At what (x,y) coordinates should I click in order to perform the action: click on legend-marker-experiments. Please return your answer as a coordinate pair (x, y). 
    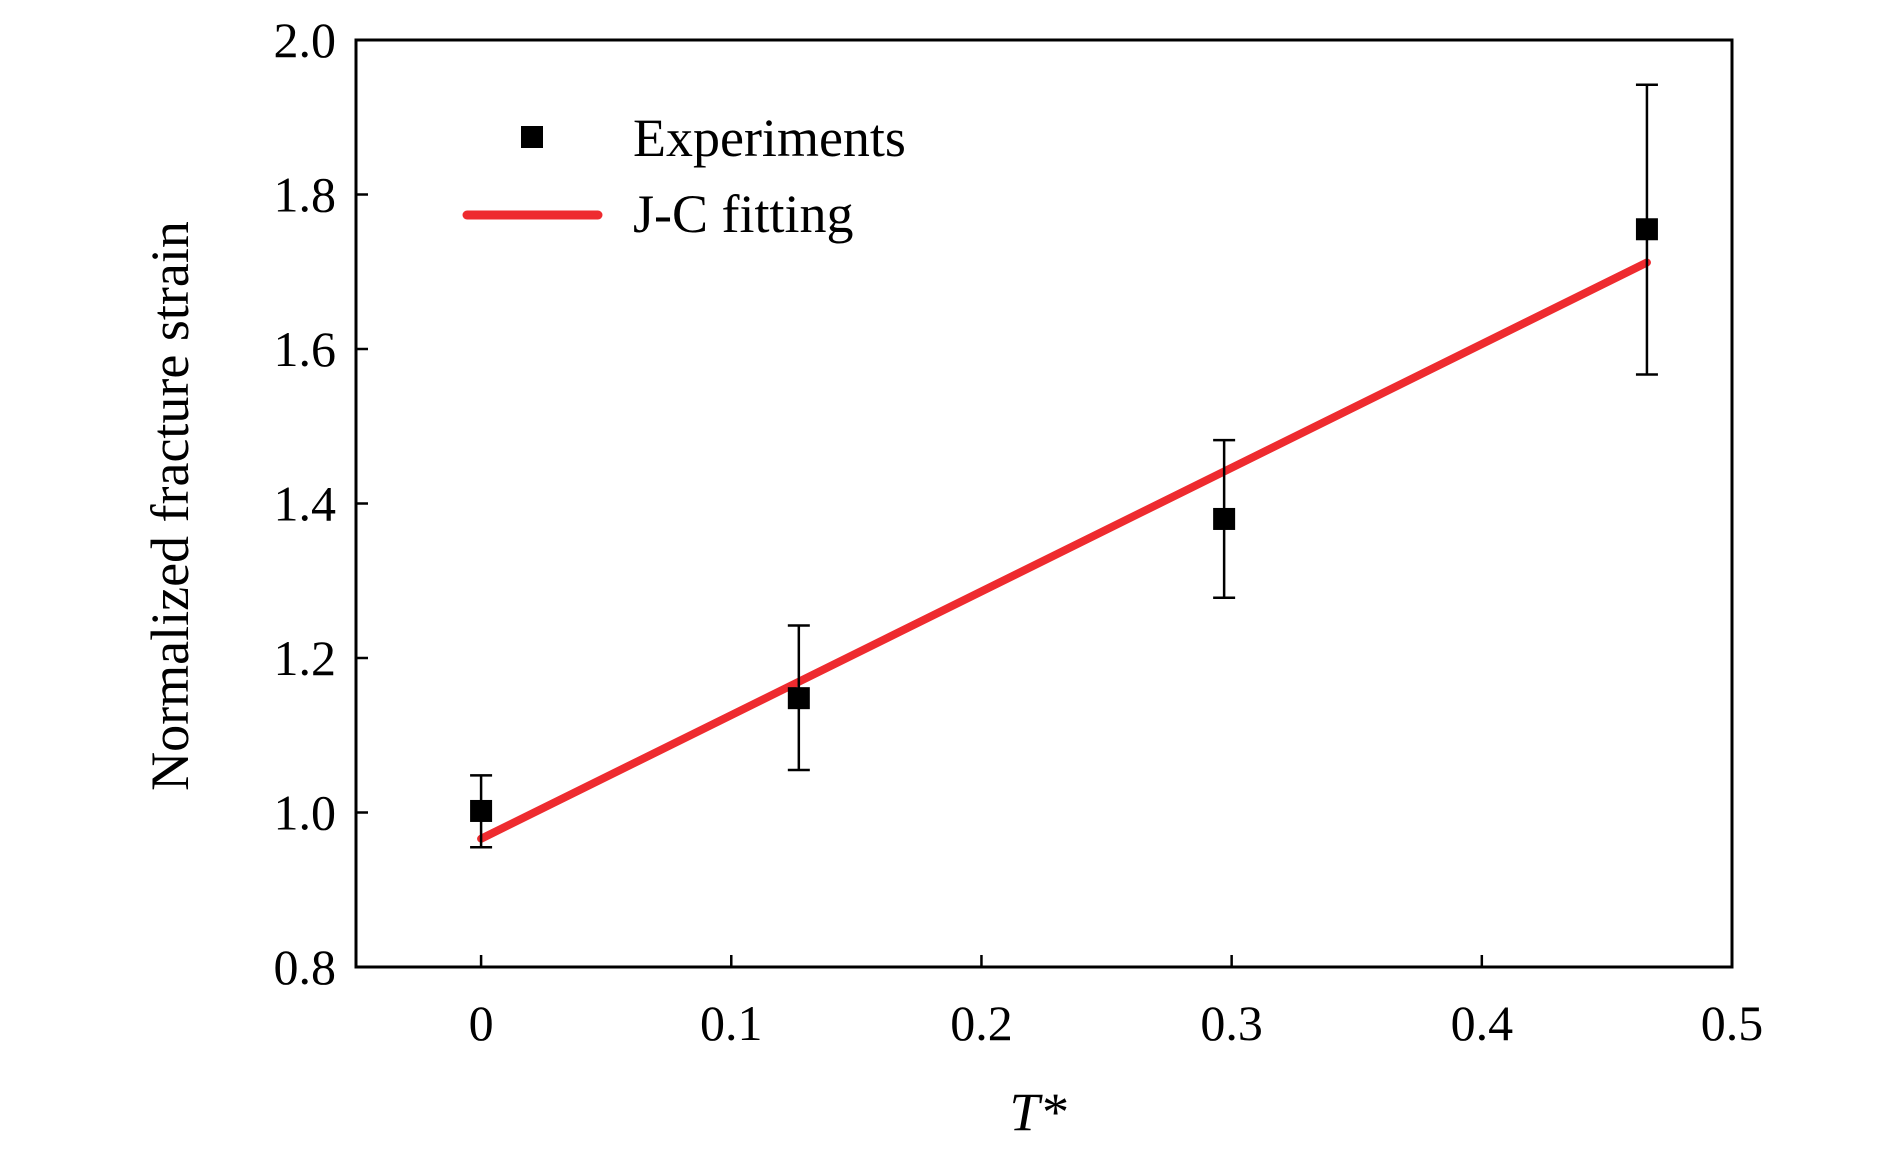
    Looking at the image, I should click on (532, 137).